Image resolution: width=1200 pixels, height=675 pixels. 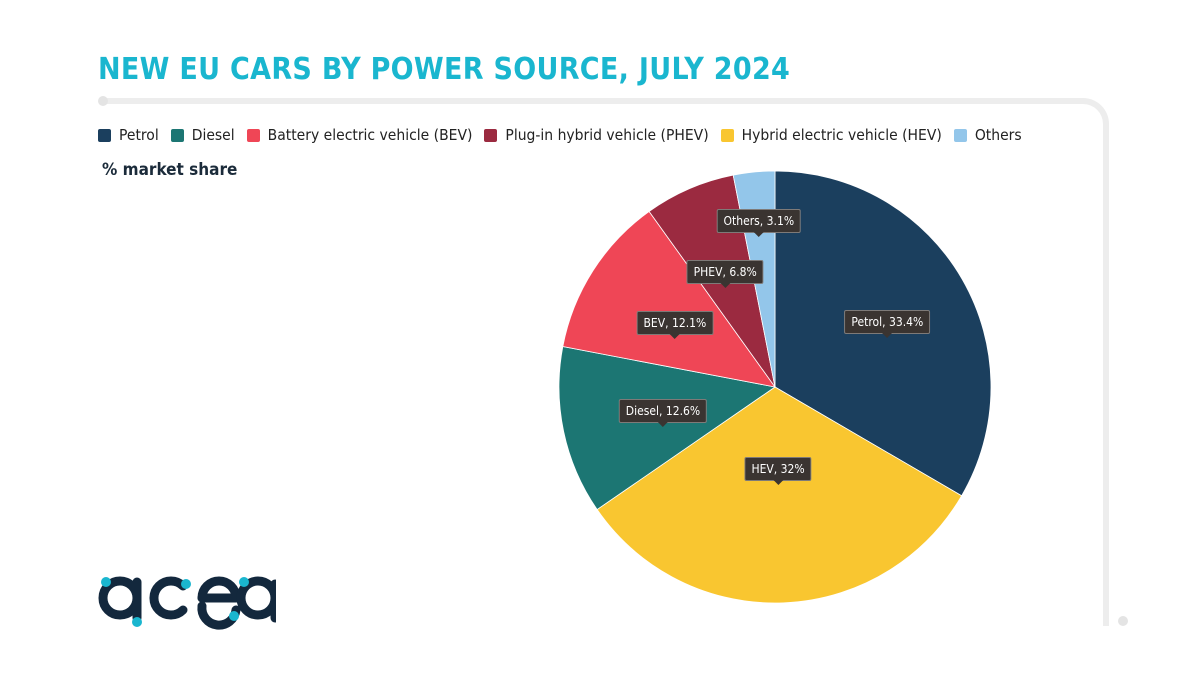 I want to click on pie-slice-bev, so click(x=669, y=299).